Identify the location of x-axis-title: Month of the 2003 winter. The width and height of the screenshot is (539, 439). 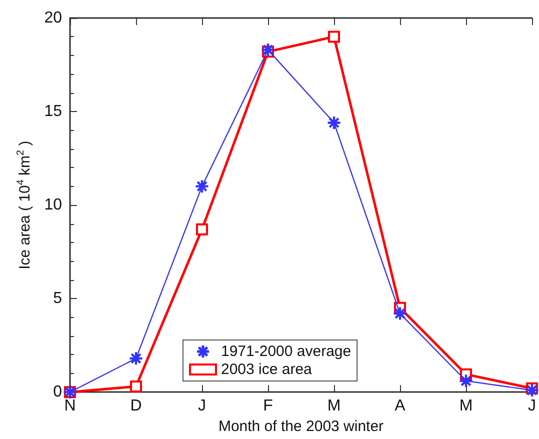
(301, 426).